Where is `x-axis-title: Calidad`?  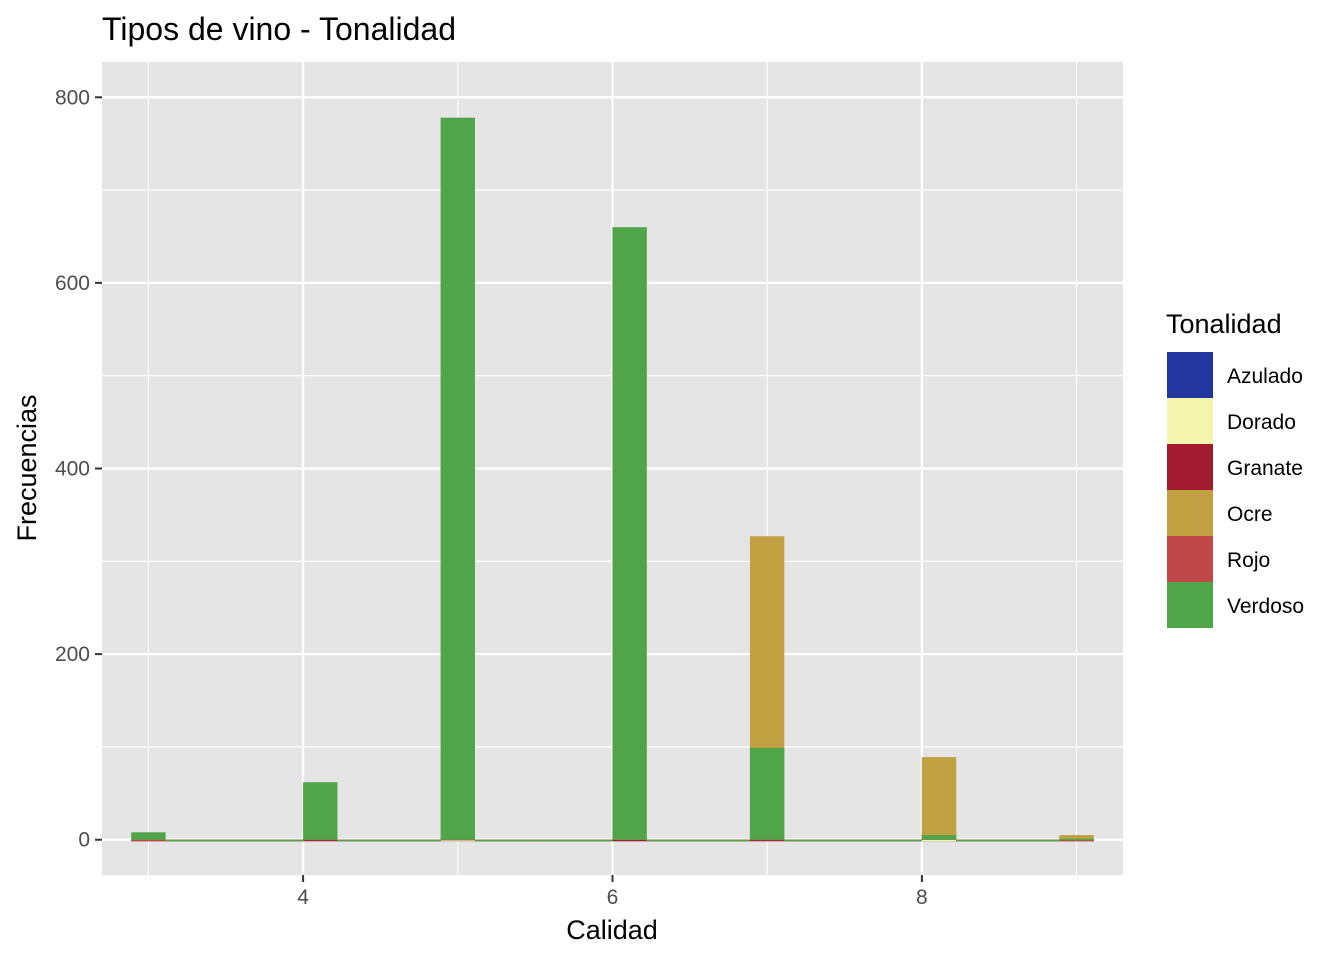
x-axis-title: Calidad is located at coordinates (612, 930).